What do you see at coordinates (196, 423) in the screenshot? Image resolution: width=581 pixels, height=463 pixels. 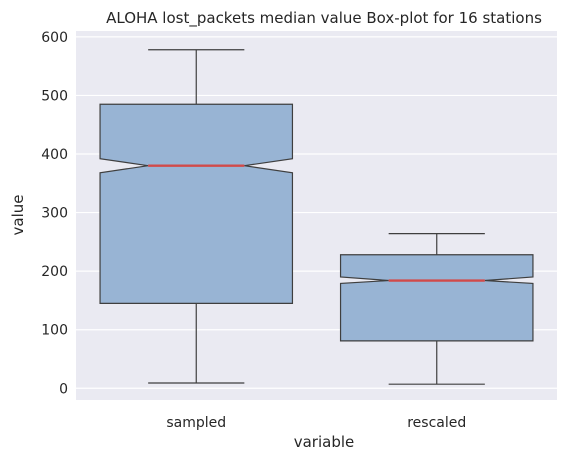 I see `x-tick-label-sampled: sampled` at bounding box center [196, 423].